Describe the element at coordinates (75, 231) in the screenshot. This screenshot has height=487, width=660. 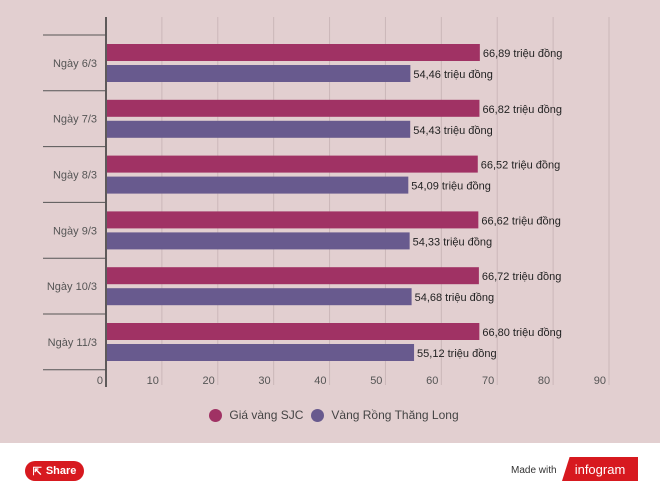
I see `category-label: Ngày 9/3` at that location.